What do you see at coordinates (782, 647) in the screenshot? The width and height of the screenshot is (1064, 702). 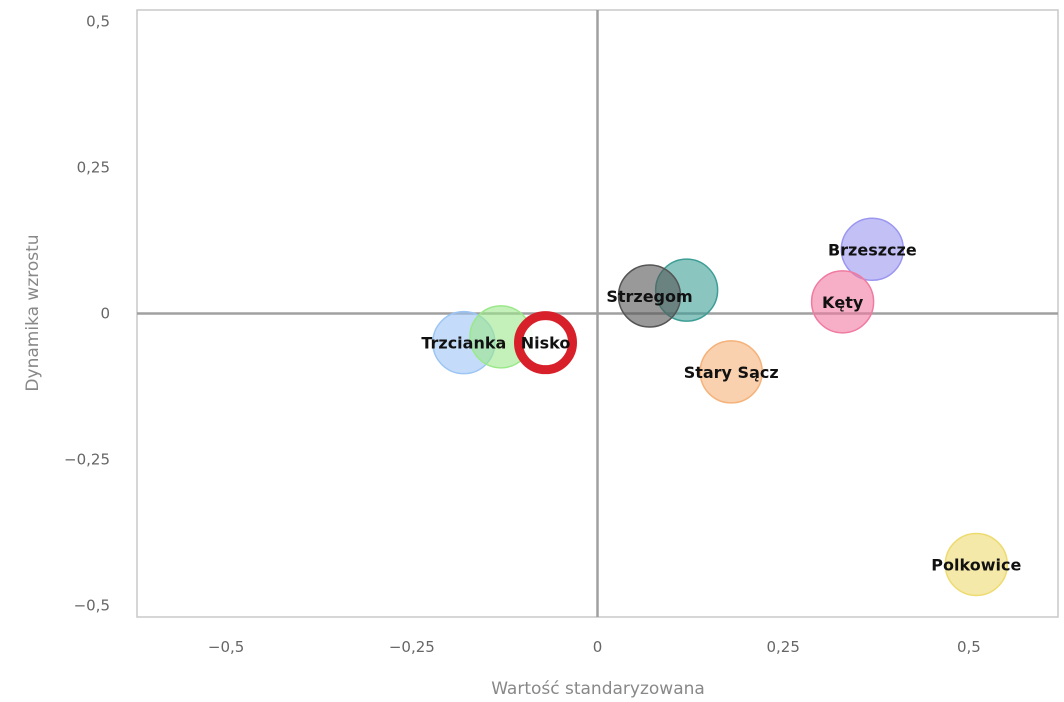 I see `x-tick-label: 0,25` at bounding box center [782, 647].